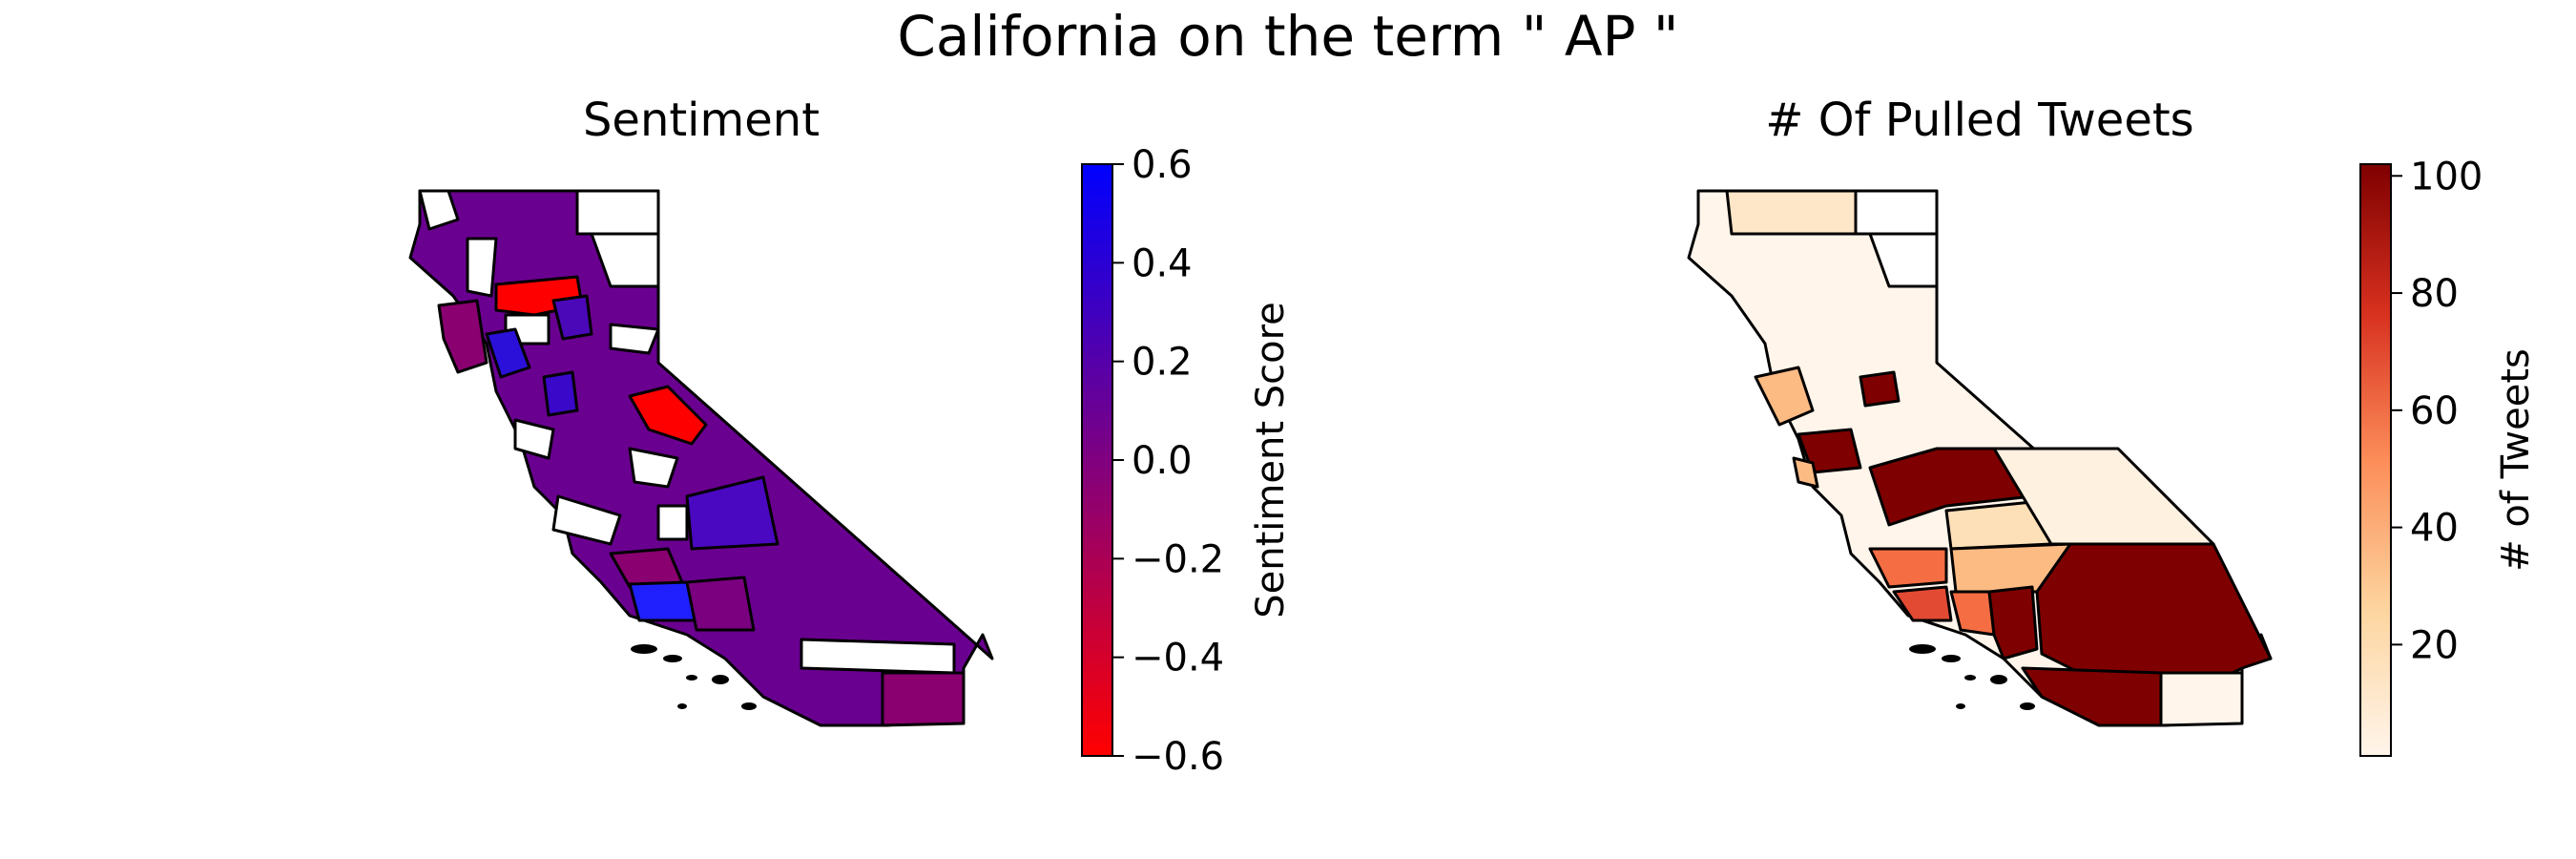  I want to click on sentiment-map, so click(701, 458).